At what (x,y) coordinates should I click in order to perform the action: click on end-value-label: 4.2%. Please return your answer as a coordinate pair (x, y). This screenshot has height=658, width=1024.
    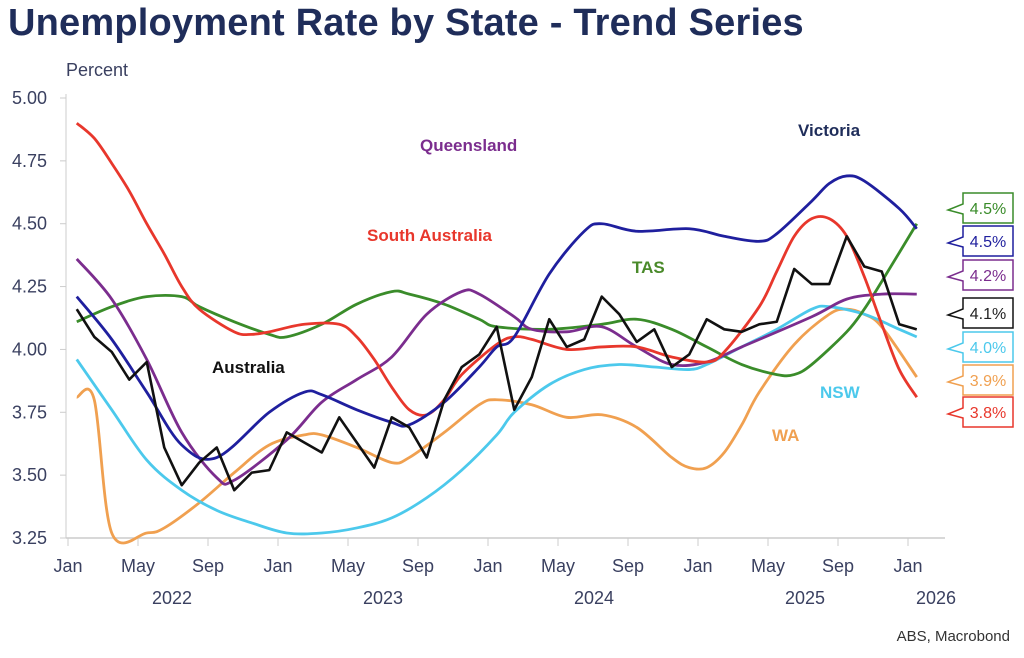
    Looking at the image, I should click on (988, 276).